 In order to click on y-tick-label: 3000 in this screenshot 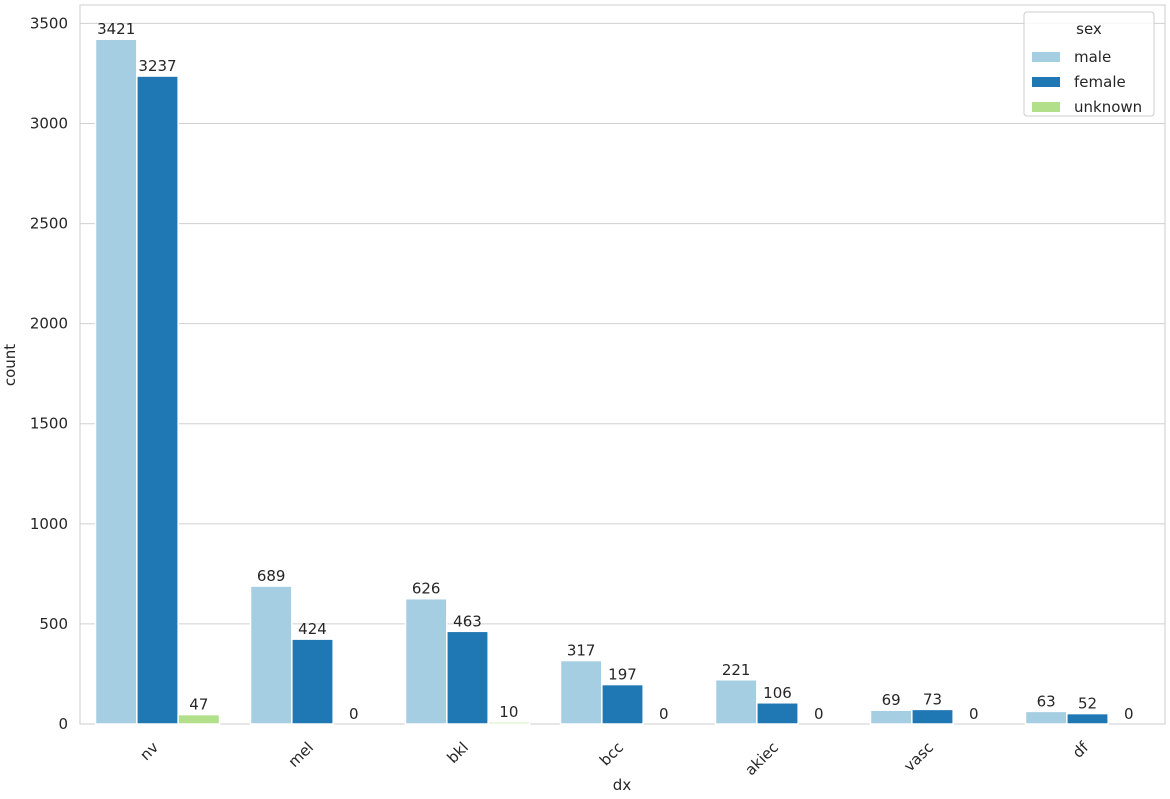, I will do `click(49, 123)`.